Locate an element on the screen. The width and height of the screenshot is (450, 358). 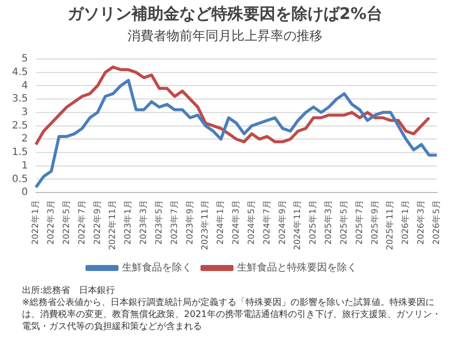
x-tick-label: 2024年1月 is located at coordinates (220, 222).